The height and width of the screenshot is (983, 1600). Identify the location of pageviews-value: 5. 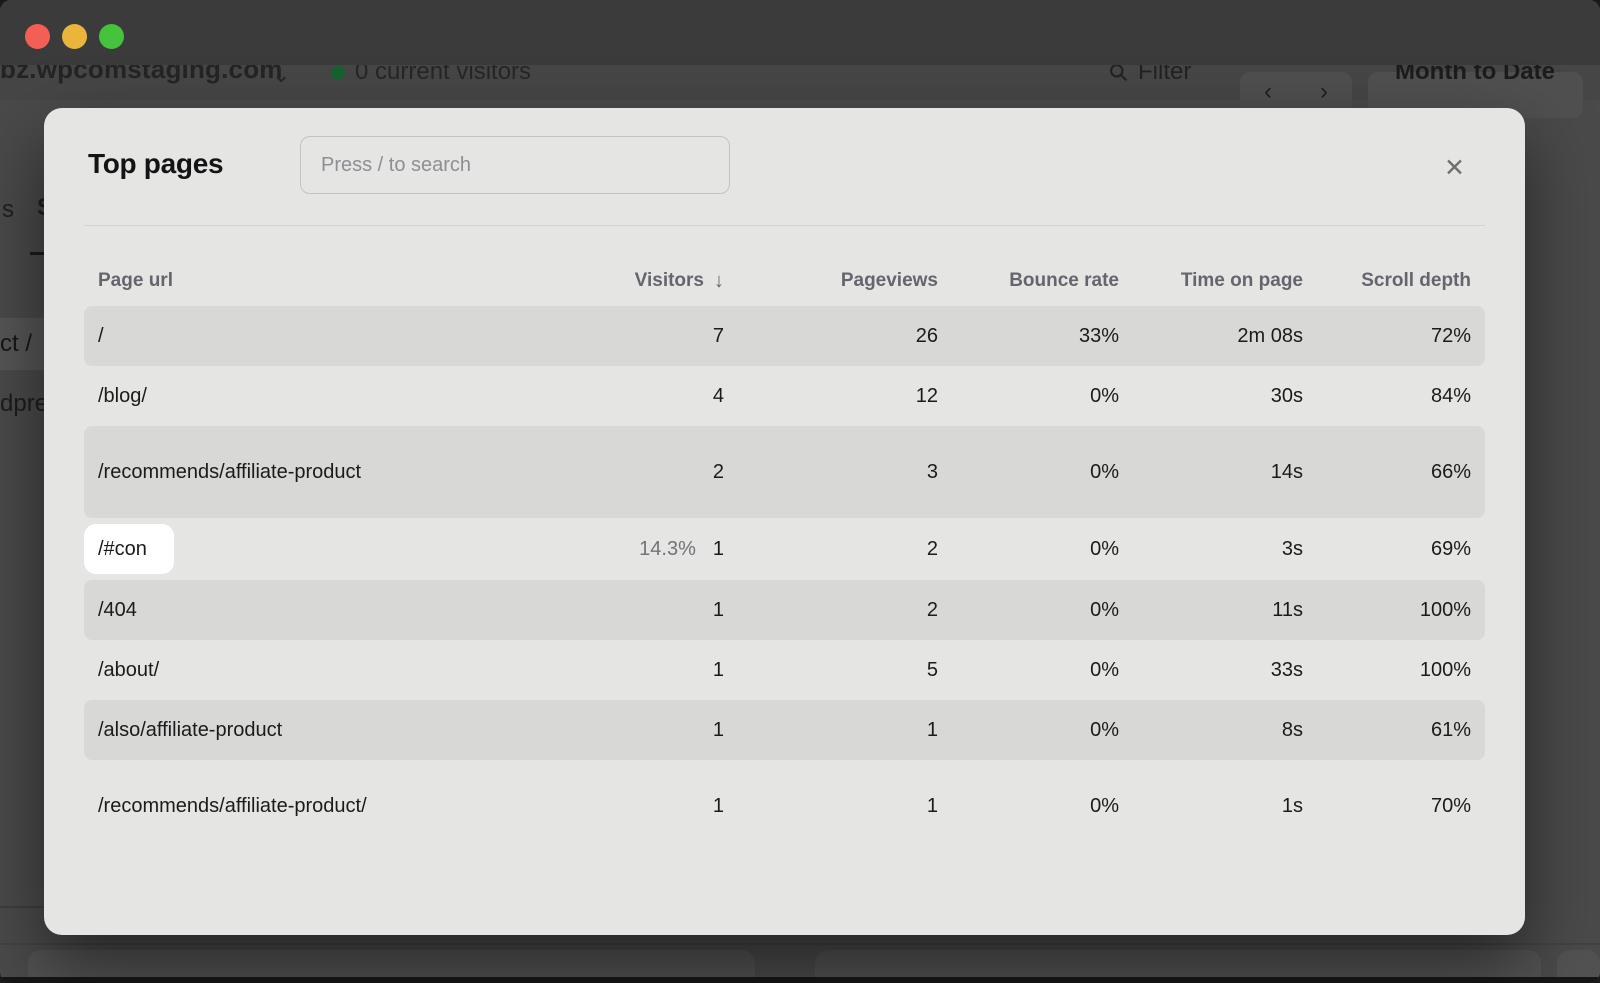
(932, 669).